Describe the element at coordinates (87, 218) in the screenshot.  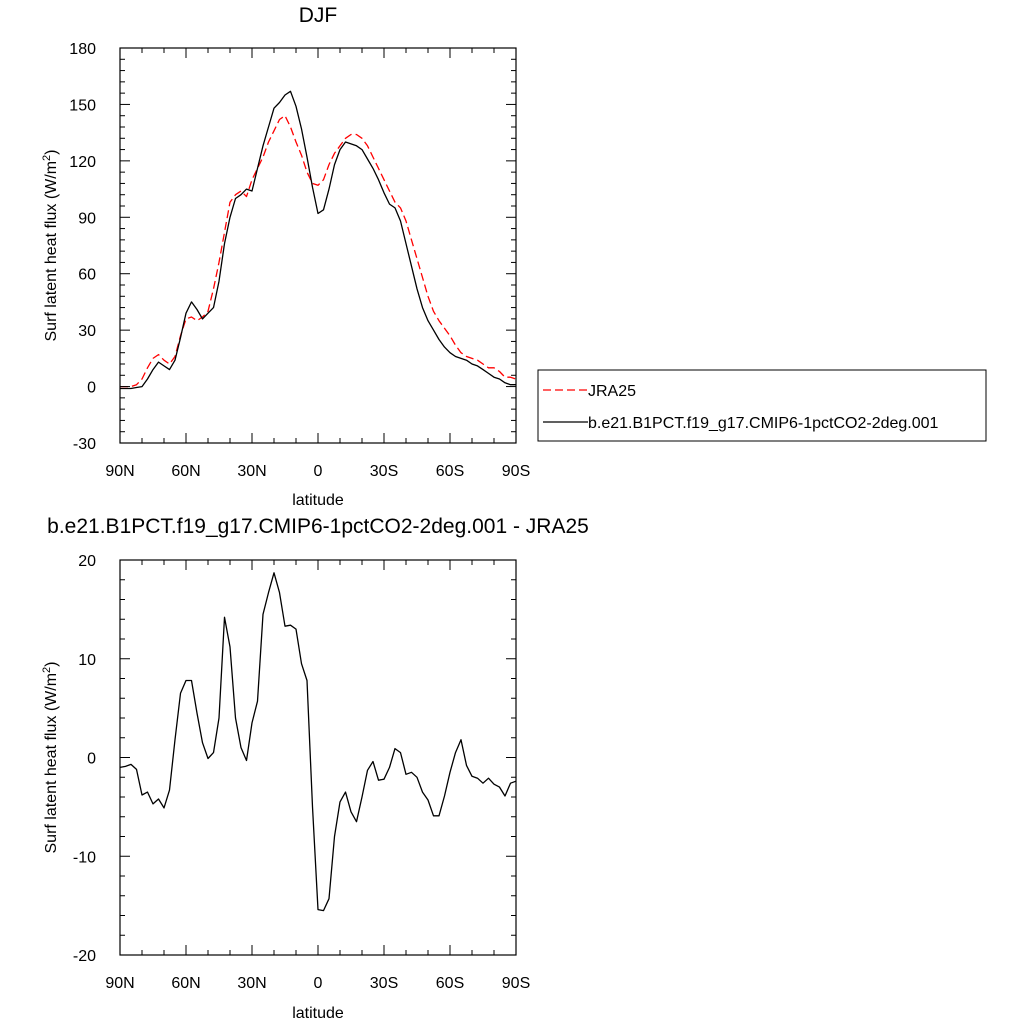
I see `y-tick-label: 90` at that location.